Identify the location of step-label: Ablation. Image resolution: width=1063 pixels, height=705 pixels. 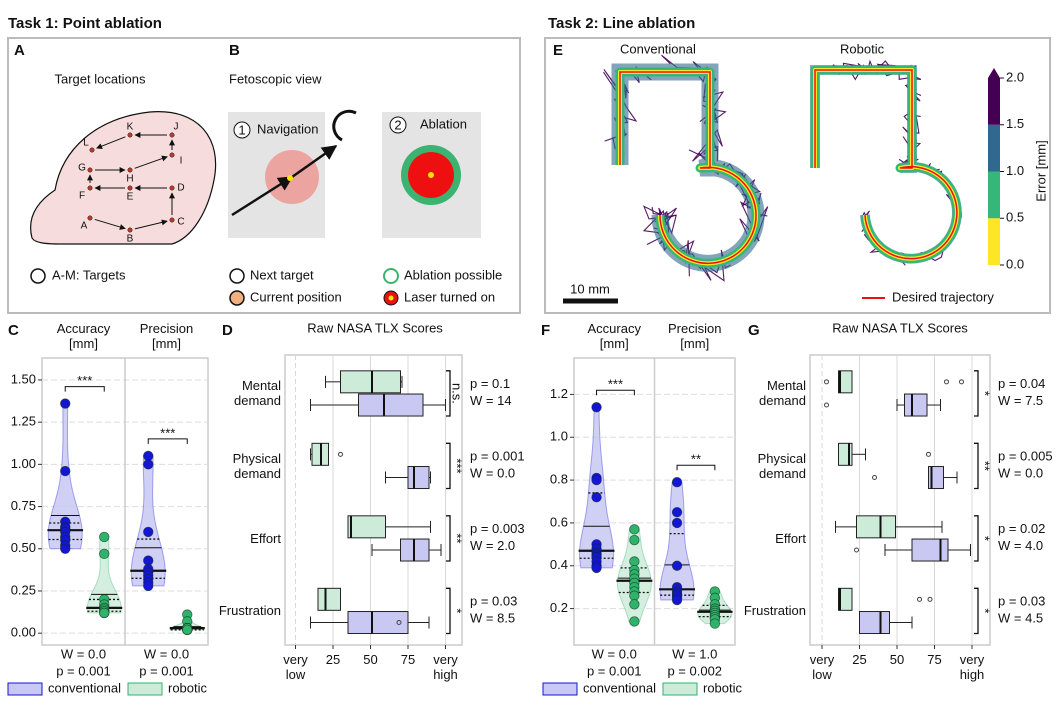
(443, 123).